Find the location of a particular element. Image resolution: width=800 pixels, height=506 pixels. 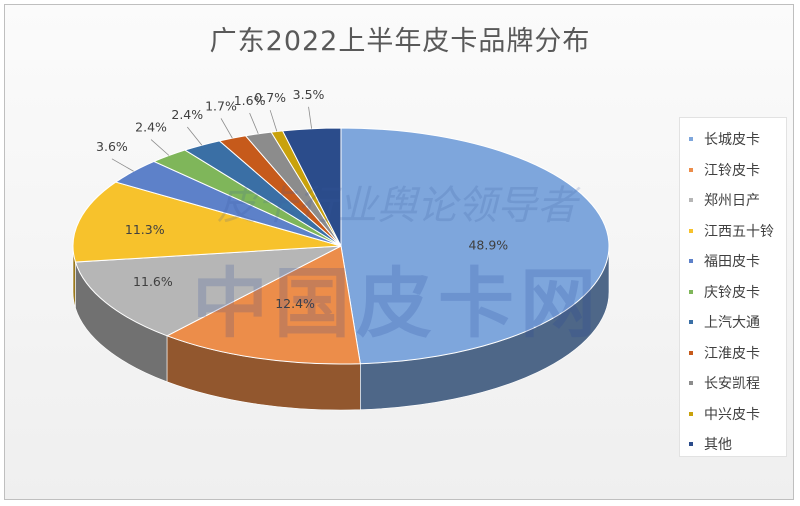

legend-item: 中兴皮卡 is located at coordinates (733, 414).